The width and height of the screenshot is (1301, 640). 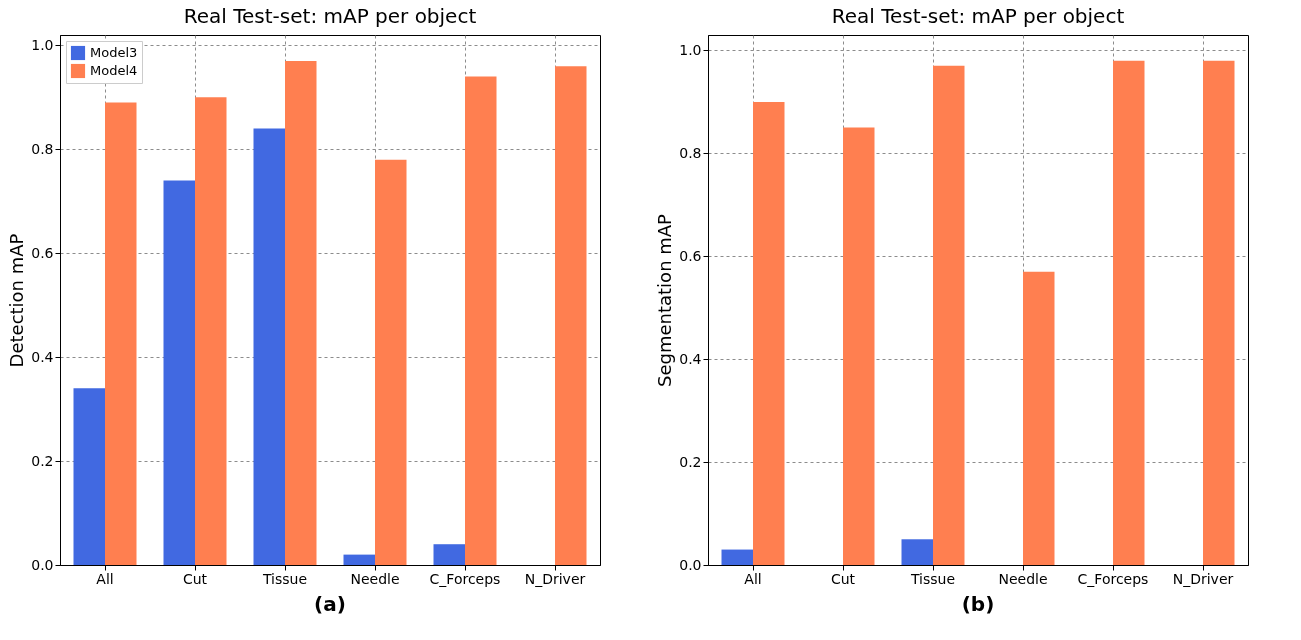 What do you see at coordinates (114, 52) in the screenshot?
I see `legend-label: Model3` at bounding box center [114, 52].